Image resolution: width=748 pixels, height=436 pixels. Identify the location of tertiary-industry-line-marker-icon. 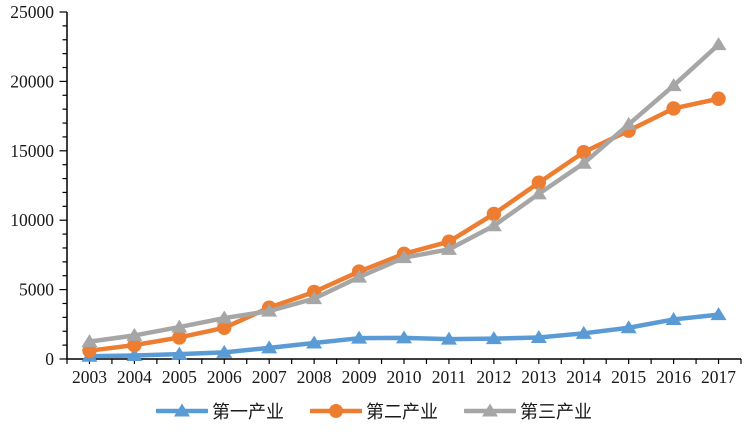
(490, 410).